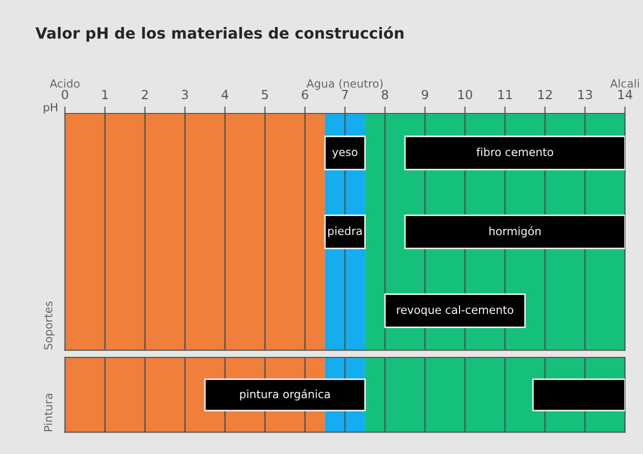 The image size is (643, 454). I want to click on y-axis-title: Soportes, so click(49, 325).